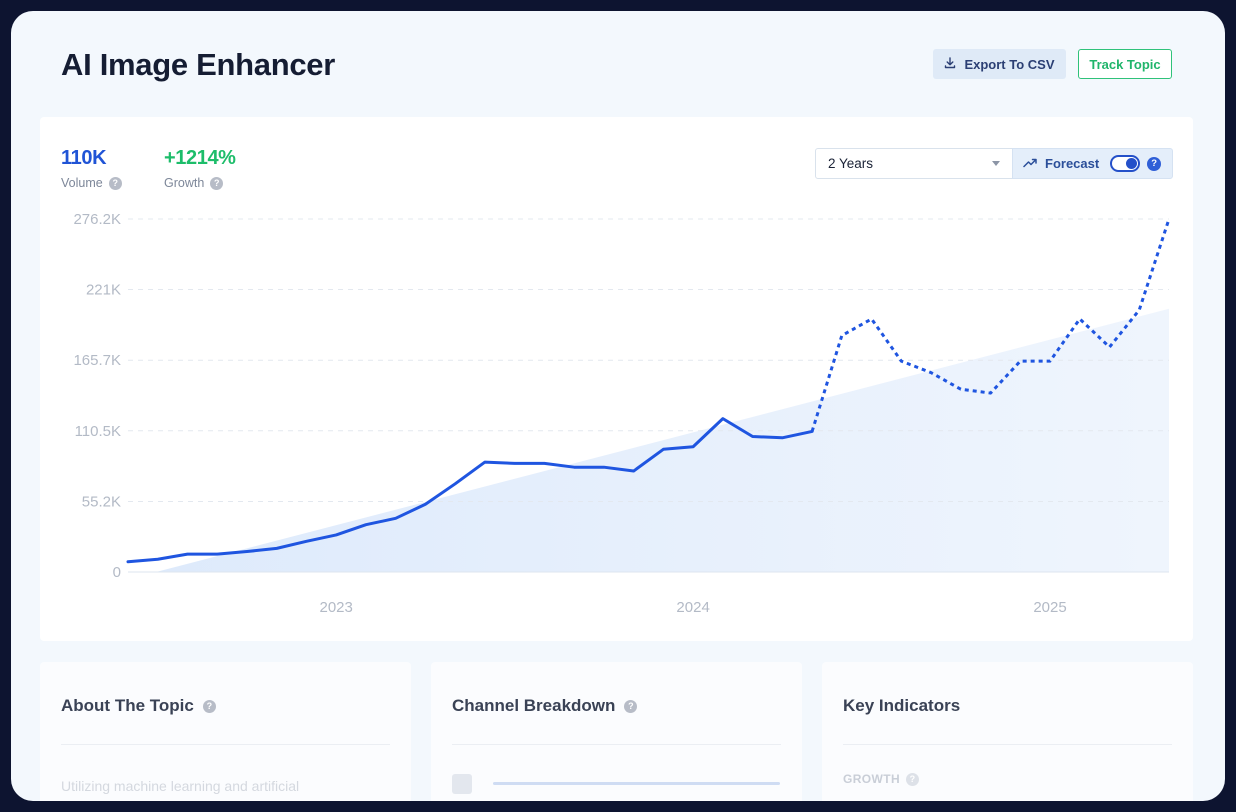 The image size is (1236, 812). What do you see at coordinates (470, 490) in the screenshot?
I see `series-line-actual` at bounding box center [470, 490].